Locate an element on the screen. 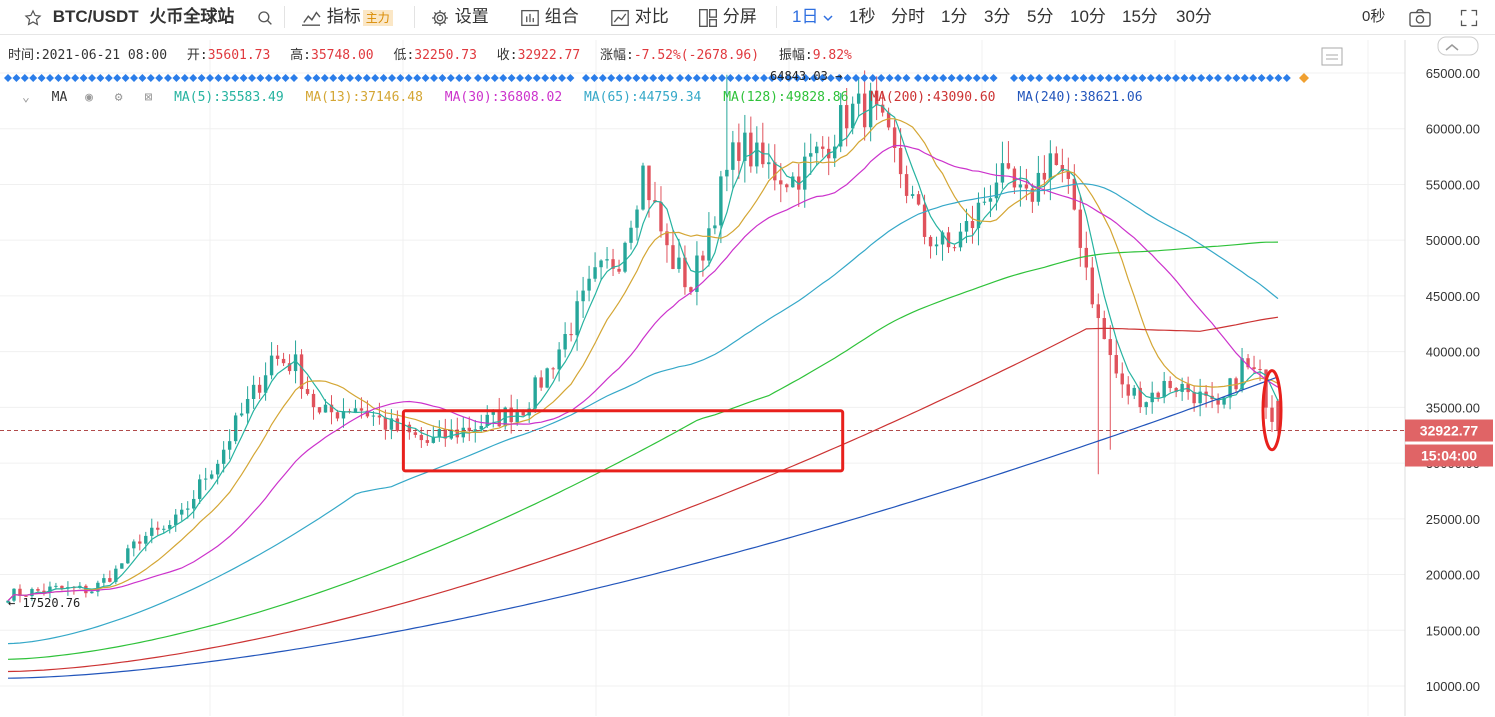  current-price-value: 32922.77 is located at coordinates (1449, 431).